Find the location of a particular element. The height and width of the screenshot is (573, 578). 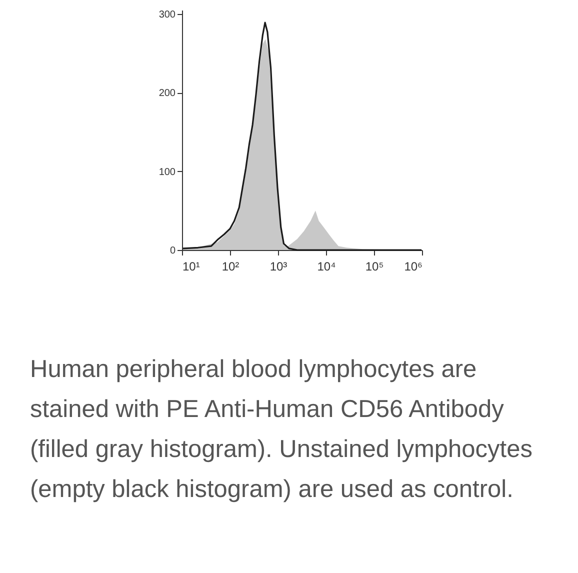

x-tick-label: 10¹ is located at coordinates (191, 267).